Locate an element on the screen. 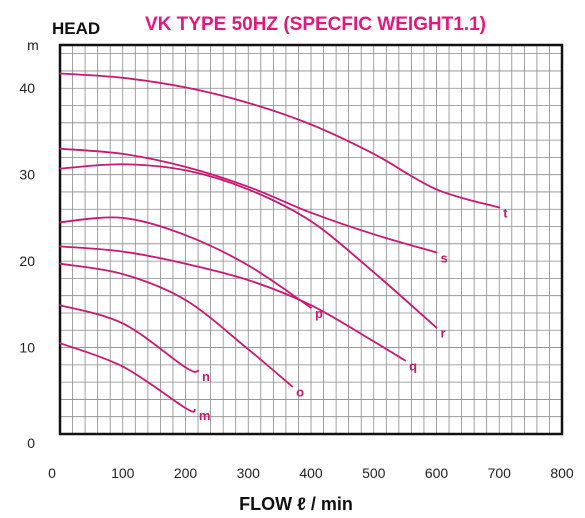 This screenshot has height=518, width=585. curve-label-m: m is located at coordinates (205, 415).